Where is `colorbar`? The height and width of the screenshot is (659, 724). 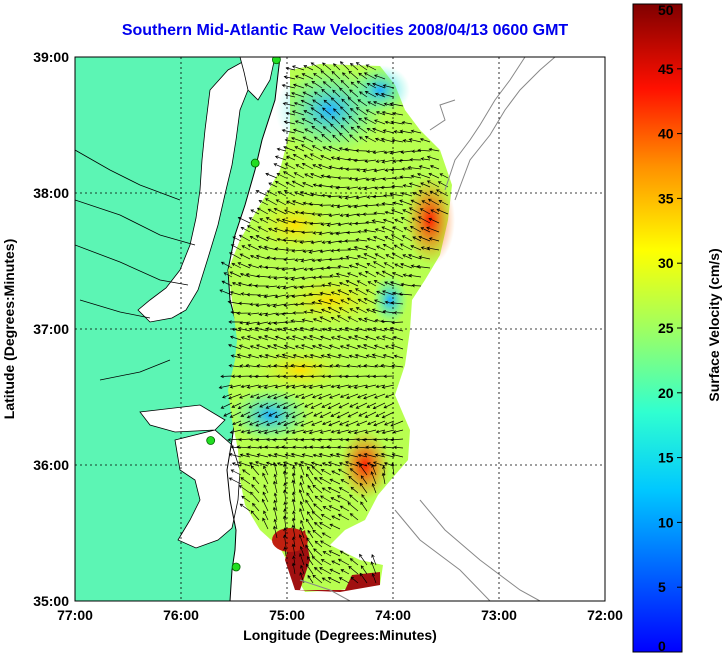 colorbar is located at coordinates (657, 328).